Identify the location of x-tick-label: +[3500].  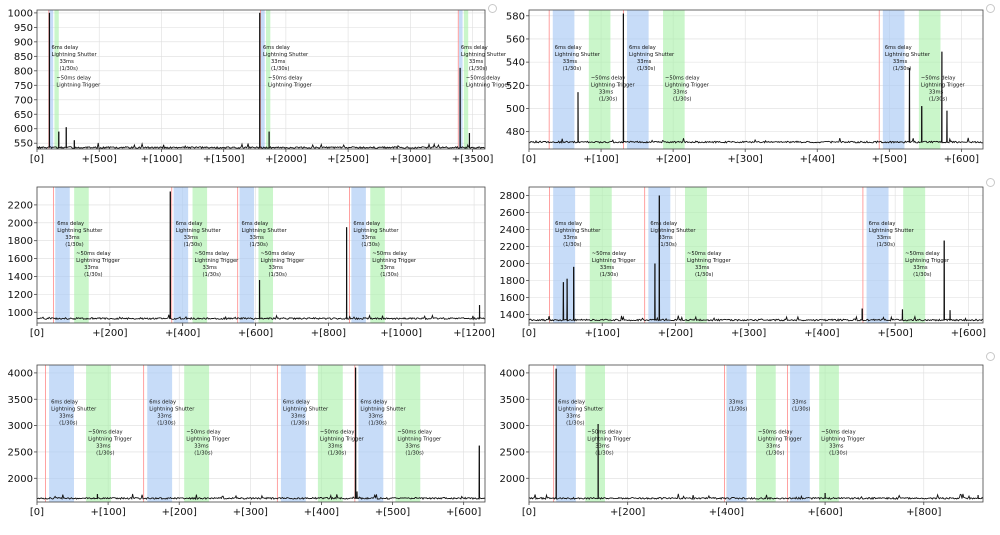
(473, 159).